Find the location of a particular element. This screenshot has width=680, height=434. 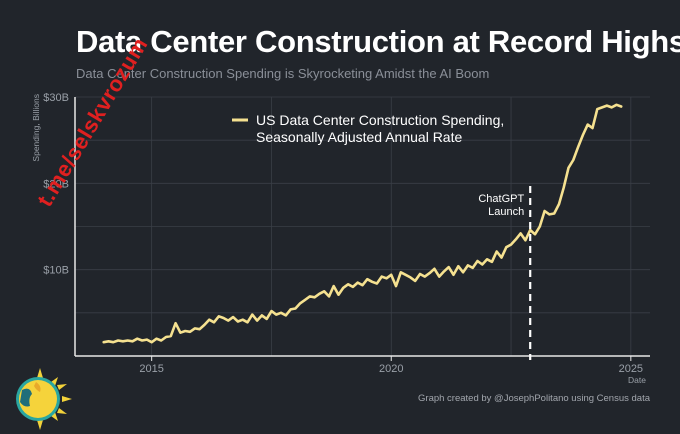

legend-label-line1: US Data Center Construction Spending, is located at coordinates (380, 120).